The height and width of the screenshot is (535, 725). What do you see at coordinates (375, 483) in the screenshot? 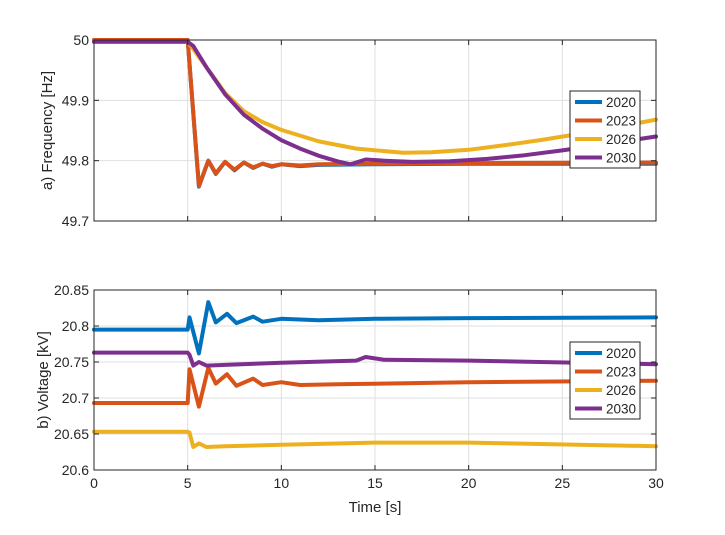
I see `x-tick-label: 15` at bounding box center [375, 483].